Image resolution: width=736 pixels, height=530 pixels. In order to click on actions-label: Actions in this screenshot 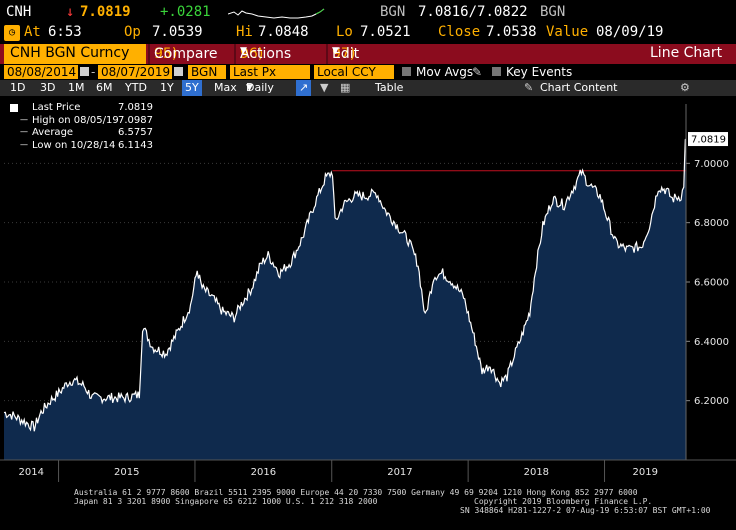, I will do `click(266, 54)`.